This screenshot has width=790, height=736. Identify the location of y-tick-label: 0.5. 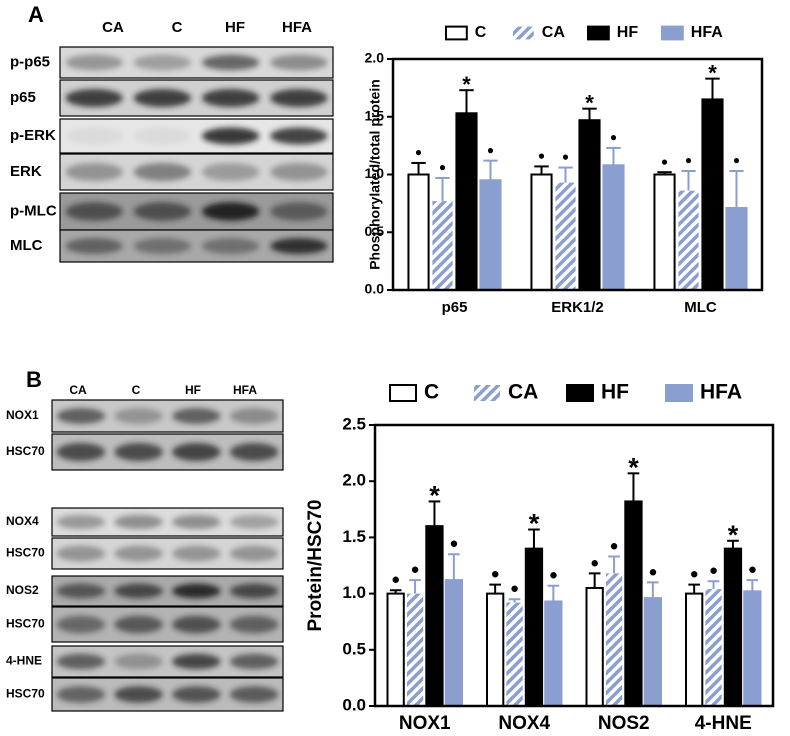
(375, 231).